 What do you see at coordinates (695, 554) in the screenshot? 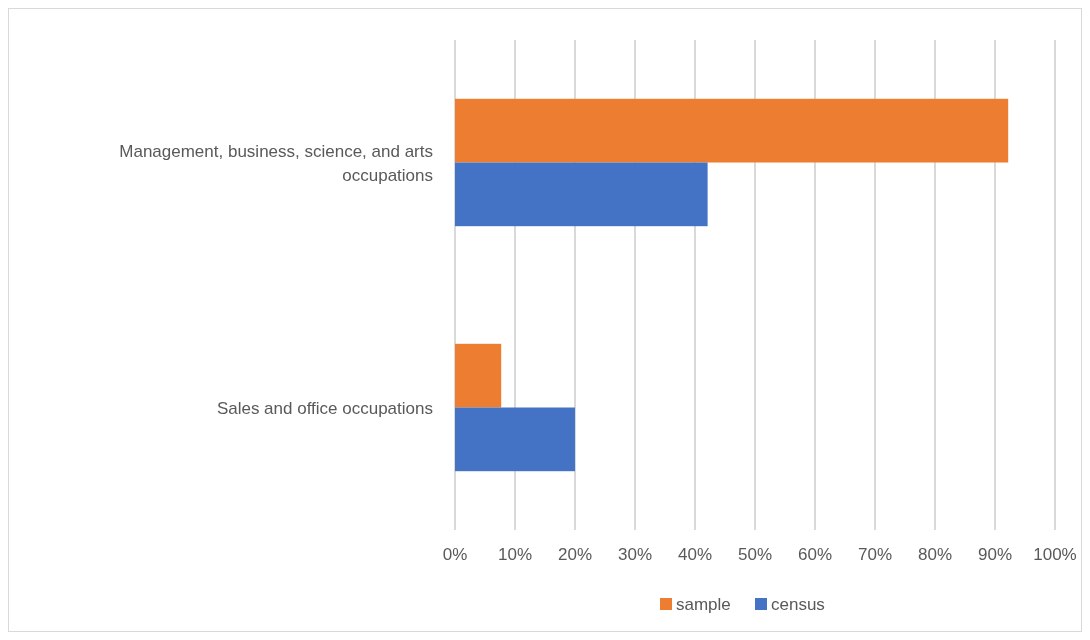
I see `x-tick-label: 40%` at bounding box center [695, 554].